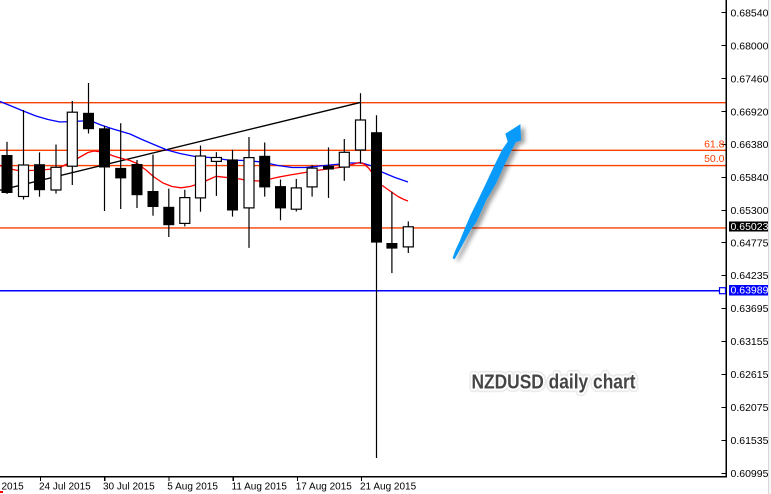  What do you see at coordinates (750, 243) in the screenshot?
I see `svg-text: 0.64775` at bounding box center [750, 243].